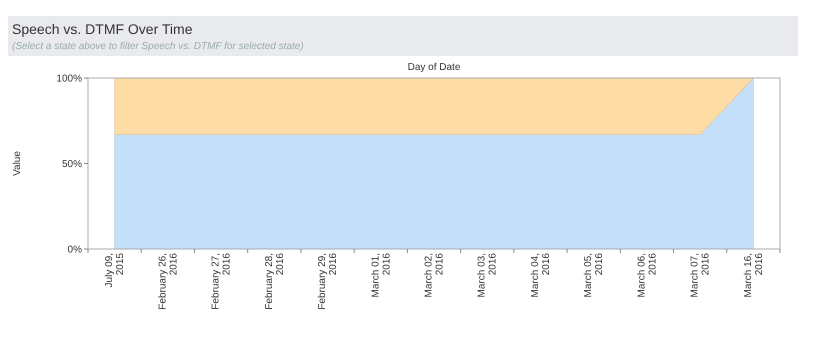 Image resolution: width=834 pixels, height=340 pixels. I want to click on x-tick-label: March 02, 2016, so click(435, 275).